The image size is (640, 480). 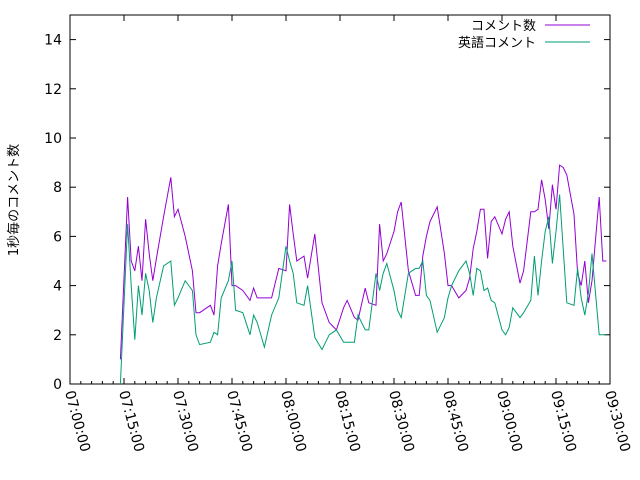 What do you see at coordinates (563, 421) in the screenshot?
I see `x-tick-label: 09:15:00` at bounding box center [563, 421].